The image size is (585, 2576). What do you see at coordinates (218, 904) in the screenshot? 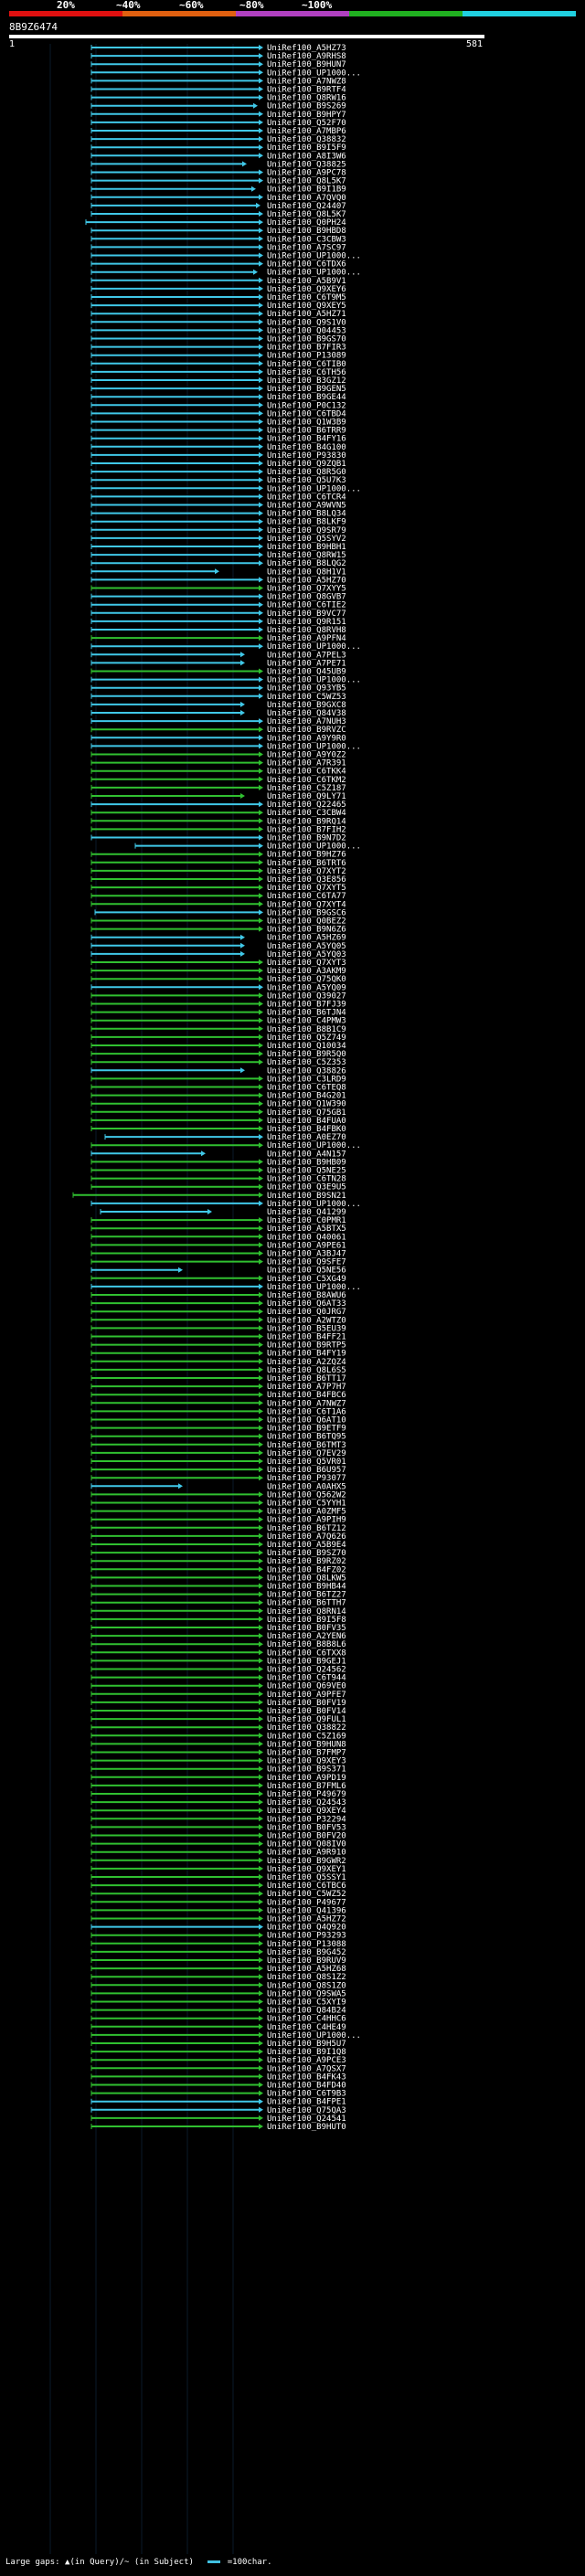
I see `hit-row: UniRef100_Q7XYT4` at bounding box center [218, 904].